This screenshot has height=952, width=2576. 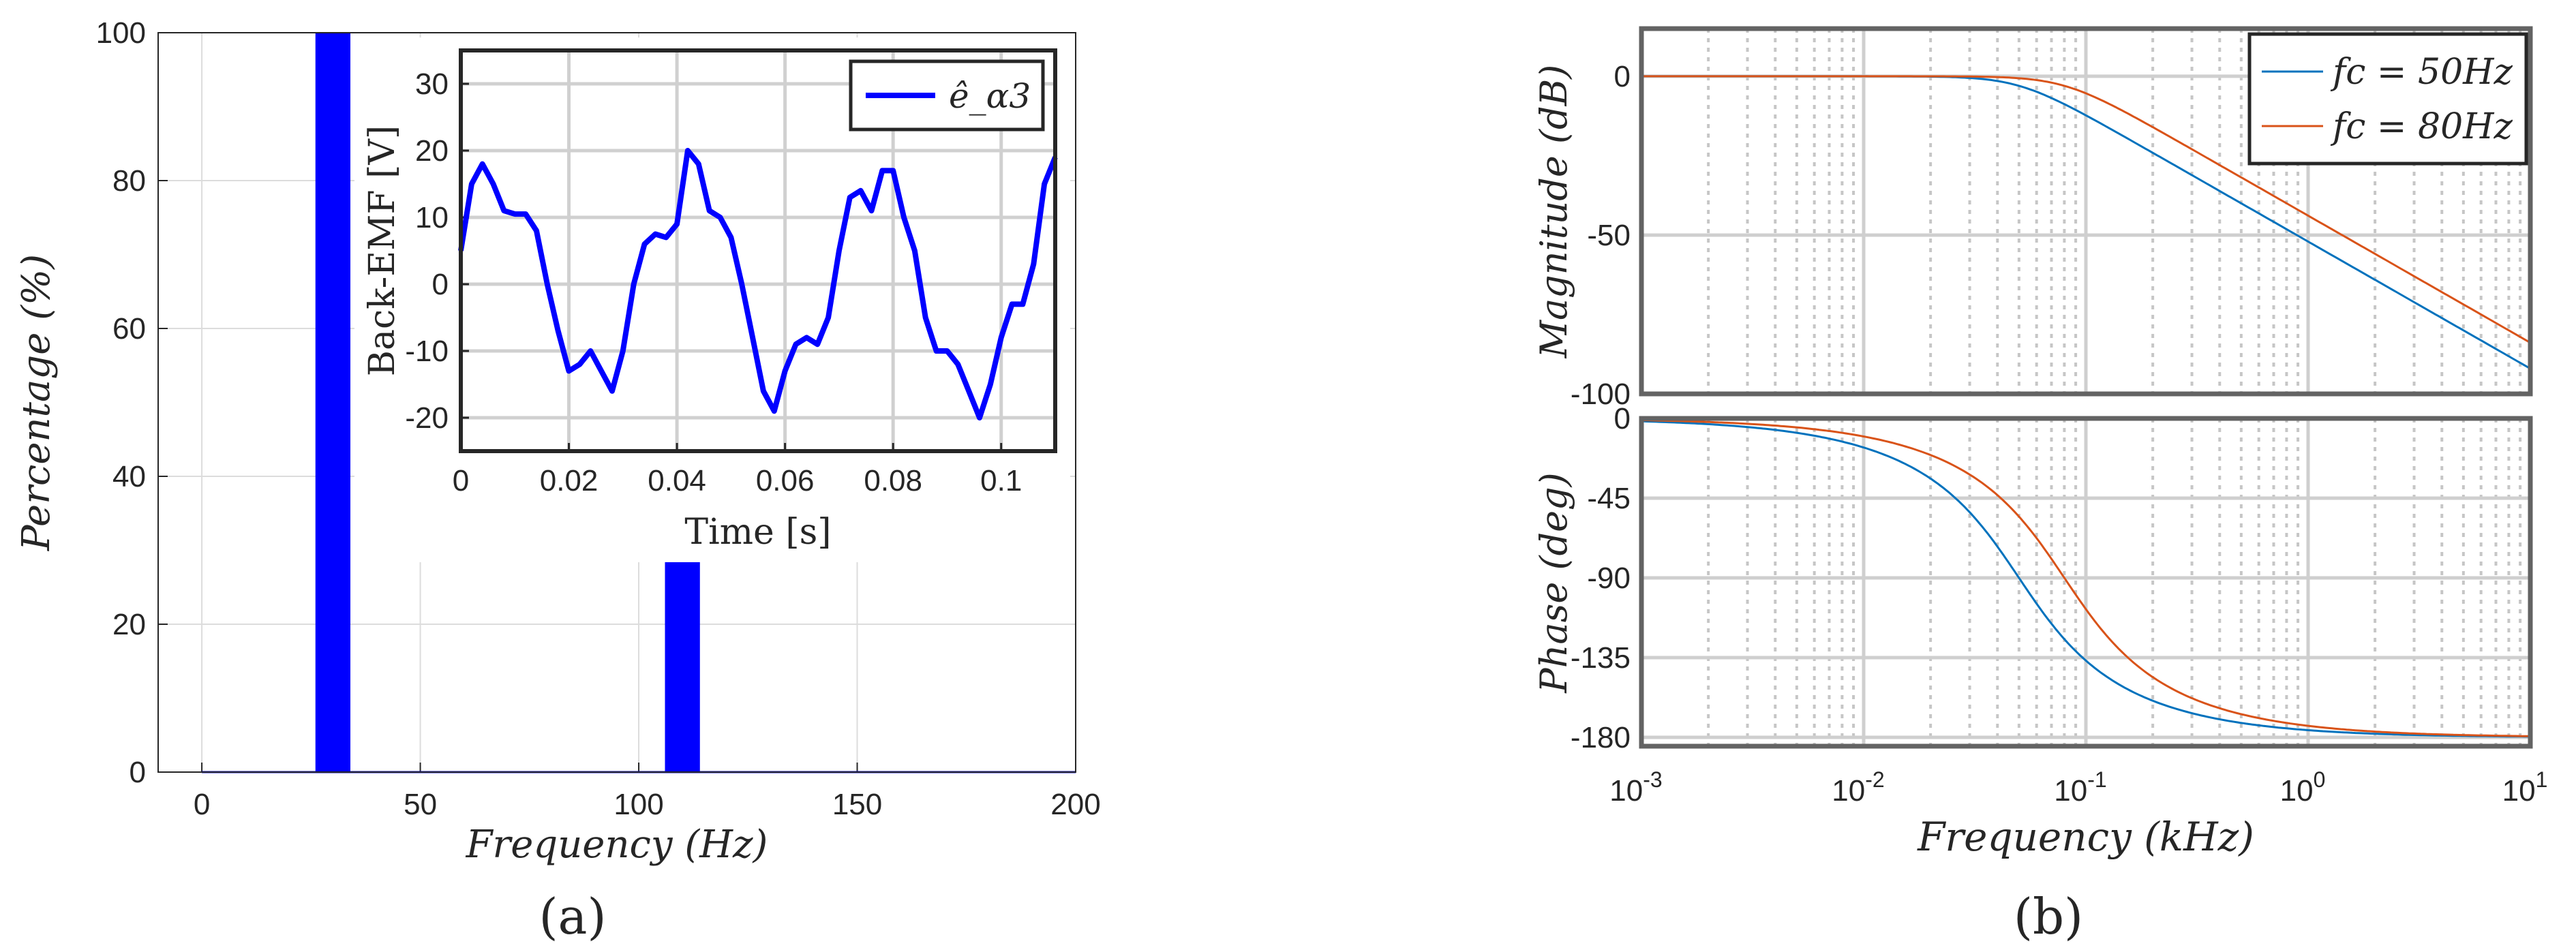 What do you see at coordinates (129, 181) in the screenshot?
I see `y-tick-label: 80` at bounding box center [129, 181].